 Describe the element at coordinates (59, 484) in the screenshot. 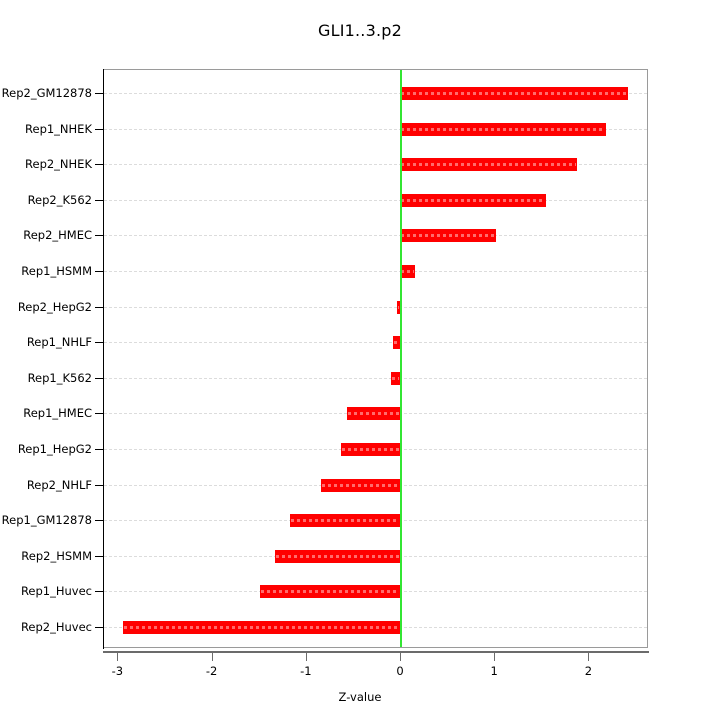

I see `y-axis-label-rep2-nhlf: Rep2_NHLF` at that location.